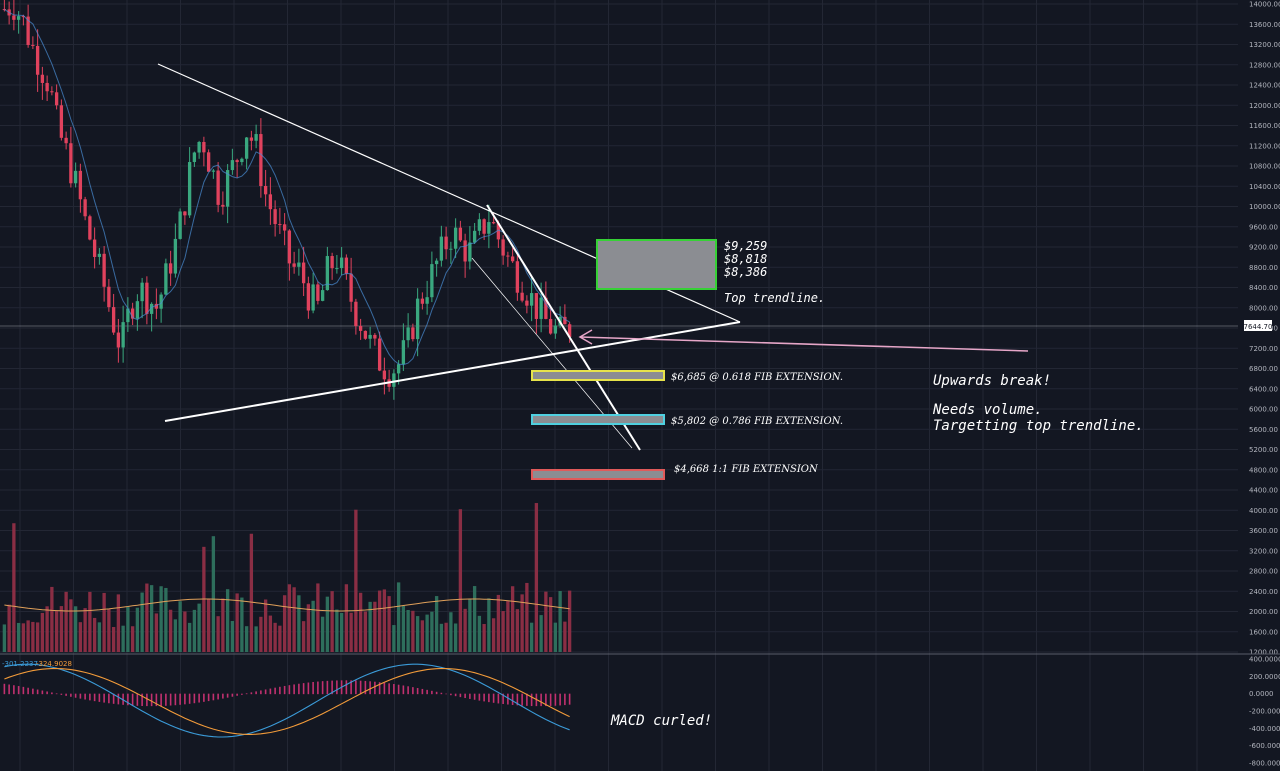 The width and height of the screenshot is (1280, 771). What do you see at coordinates (1263, 653) in the screenshot?
I see `price-tick-label: 1200.00` at bounding box center [1263, 653].